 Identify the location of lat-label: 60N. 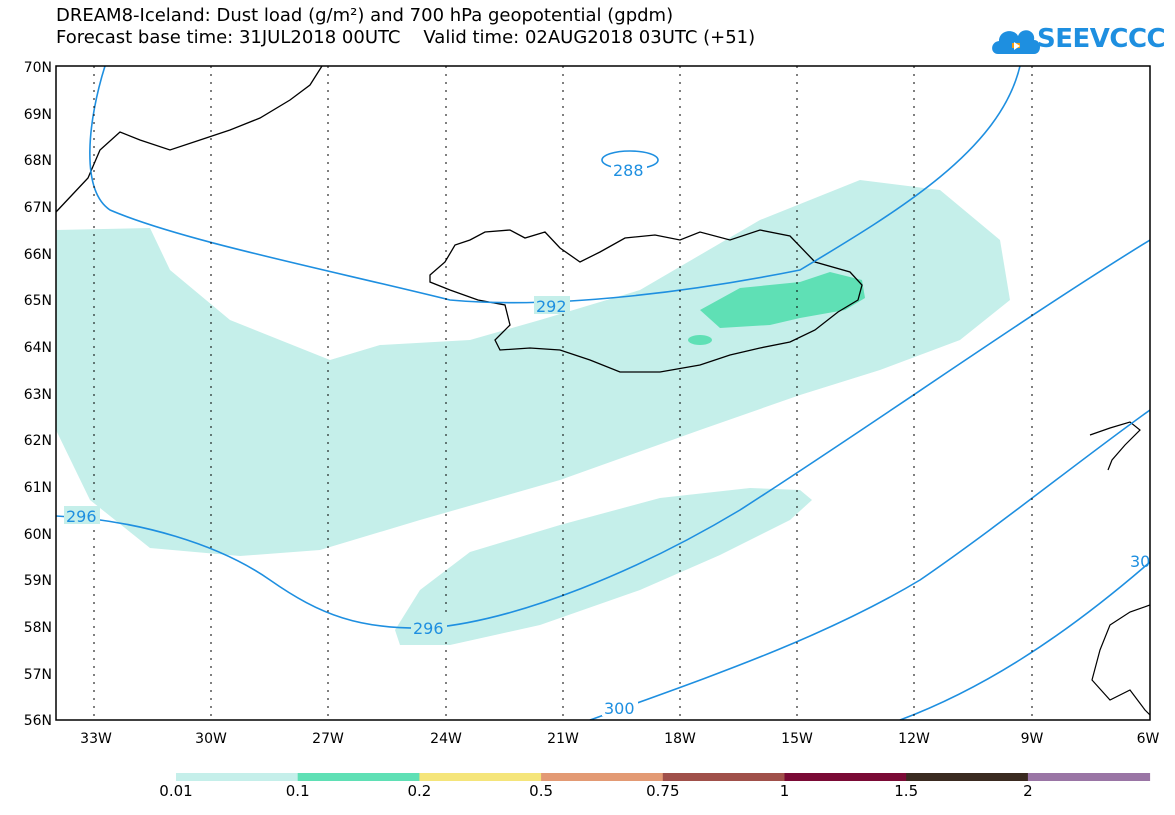
(38, 535).